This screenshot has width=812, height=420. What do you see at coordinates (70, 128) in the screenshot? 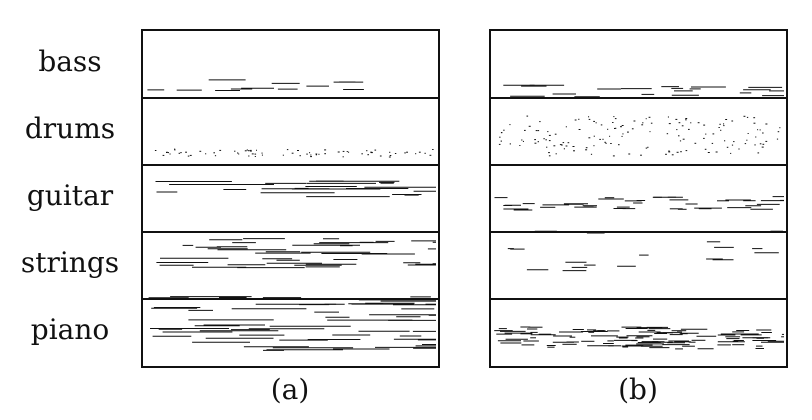
I see `track-label-drums: drums` at bounding box center [70, 128].